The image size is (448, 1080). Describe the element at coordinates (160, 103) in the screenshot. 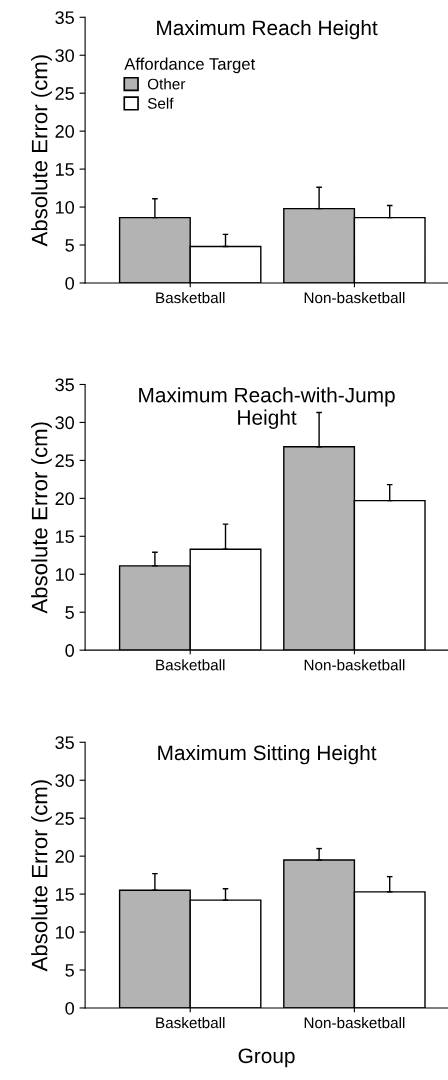

I see `legend-label: Self` at that location.